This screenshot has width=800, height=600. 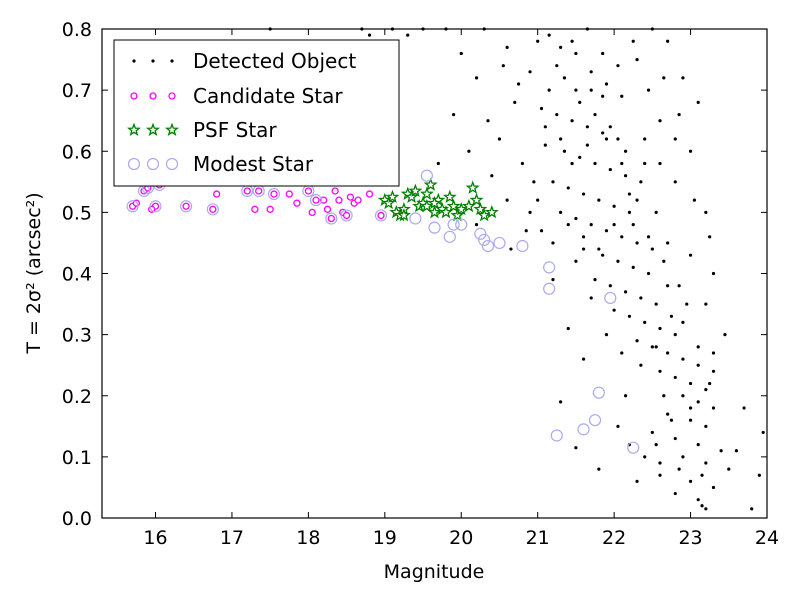 What do you see at coordinates (461, 538) in the screenshot?
I see `x-tick-label: 20` at bounding box center [461, 538].